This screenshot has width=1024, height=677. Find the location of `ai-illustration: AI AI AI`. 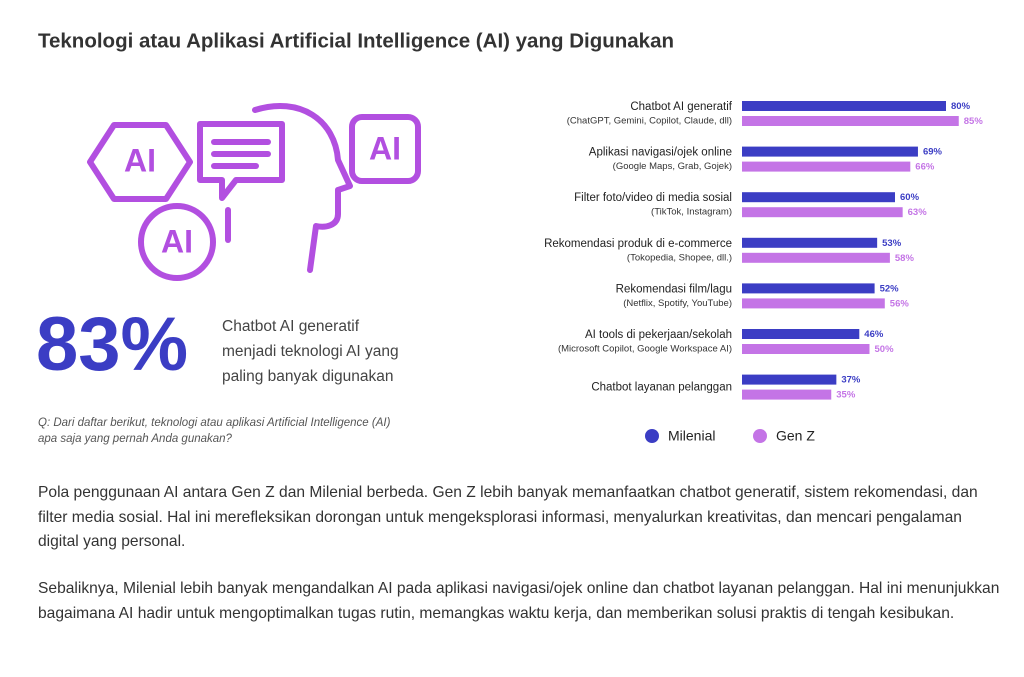

ai-illustration: AI AI AI is located at coordinates (254, 192).